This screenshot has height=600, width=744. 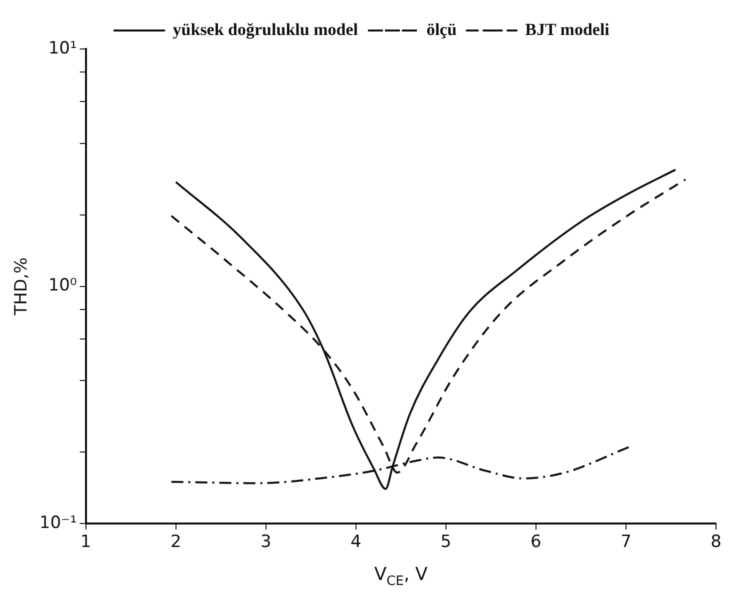 I want to click on x-tick-label: 5, so click(x=446, y=542).